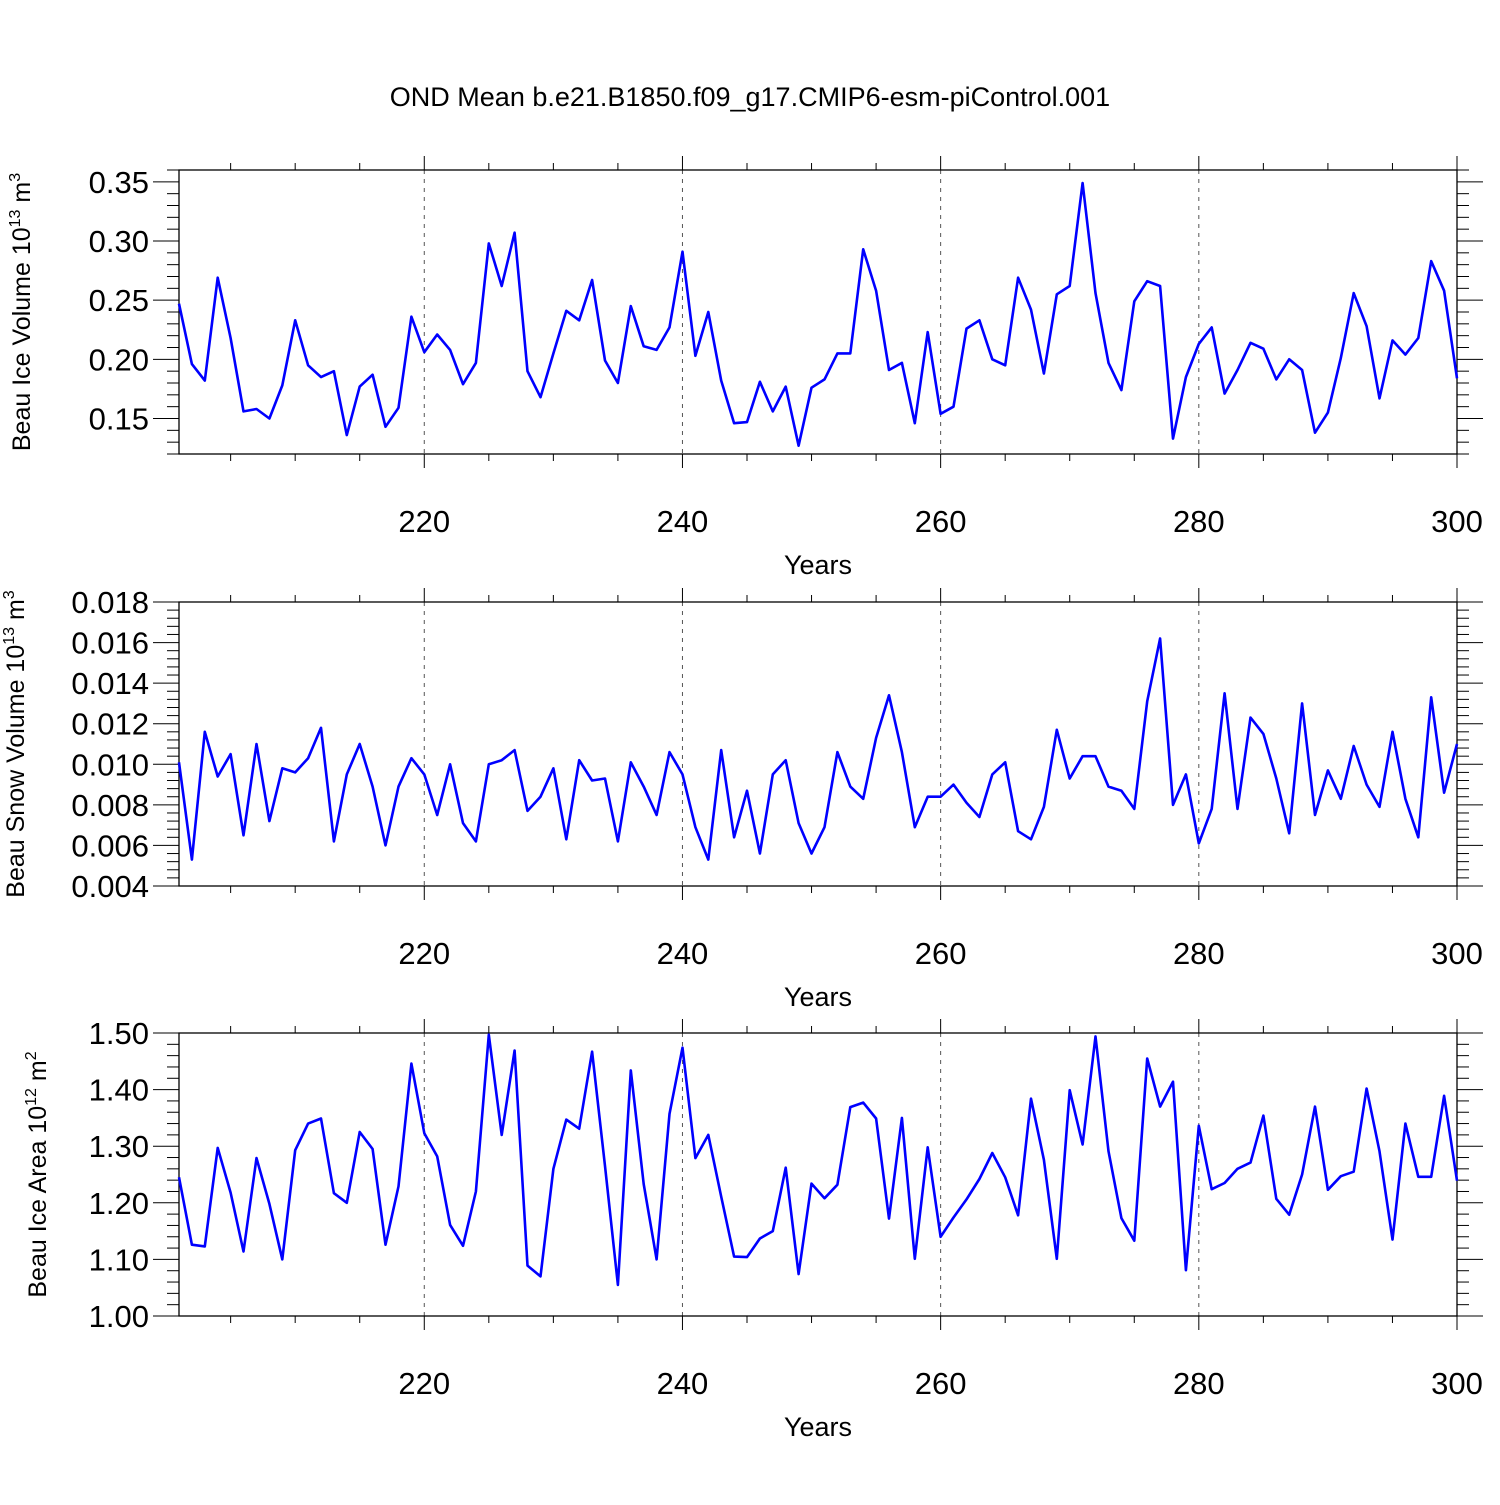 This screenshot has height=1505, width=1500. Describe the element at coordinates (1457, 1383) in the screenshot. I see `ice-area-x-tick-label: 300` at that location.